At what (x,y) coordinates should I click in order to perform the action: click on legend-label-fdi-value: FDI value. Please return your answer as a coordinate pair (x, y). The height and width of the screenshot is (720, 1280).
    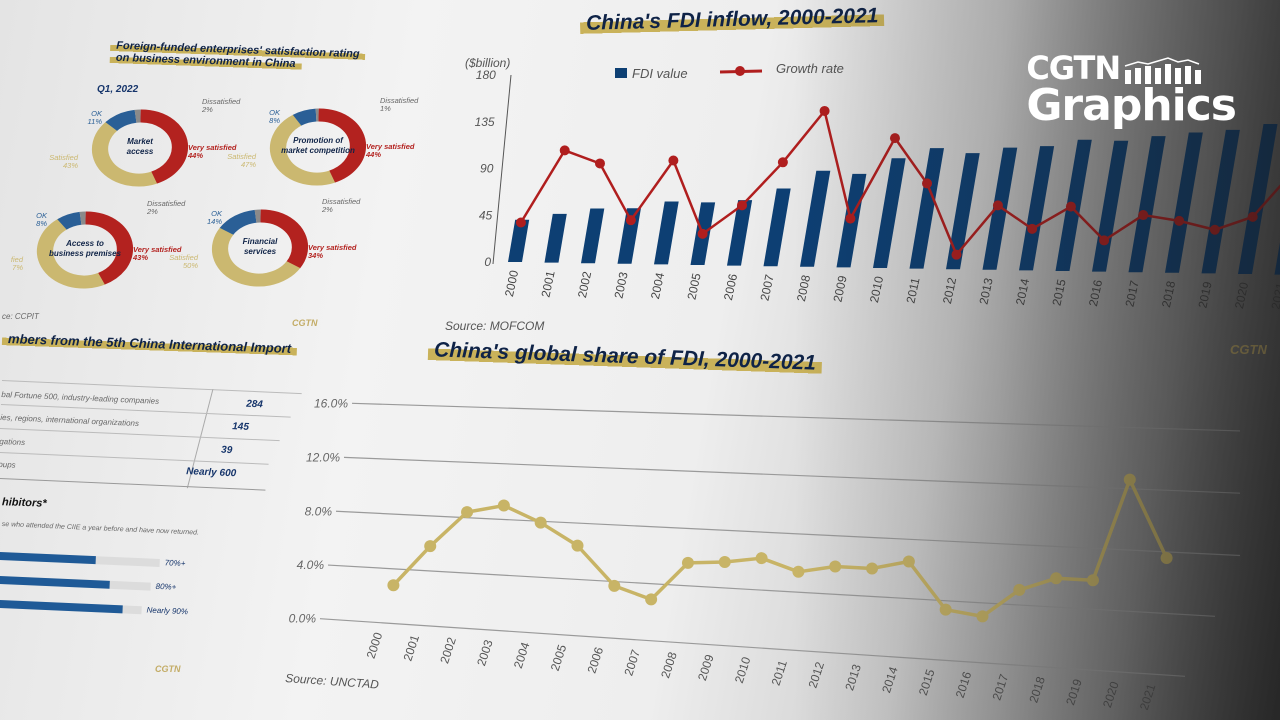
    Looking at the image, I should click on (660, 73).